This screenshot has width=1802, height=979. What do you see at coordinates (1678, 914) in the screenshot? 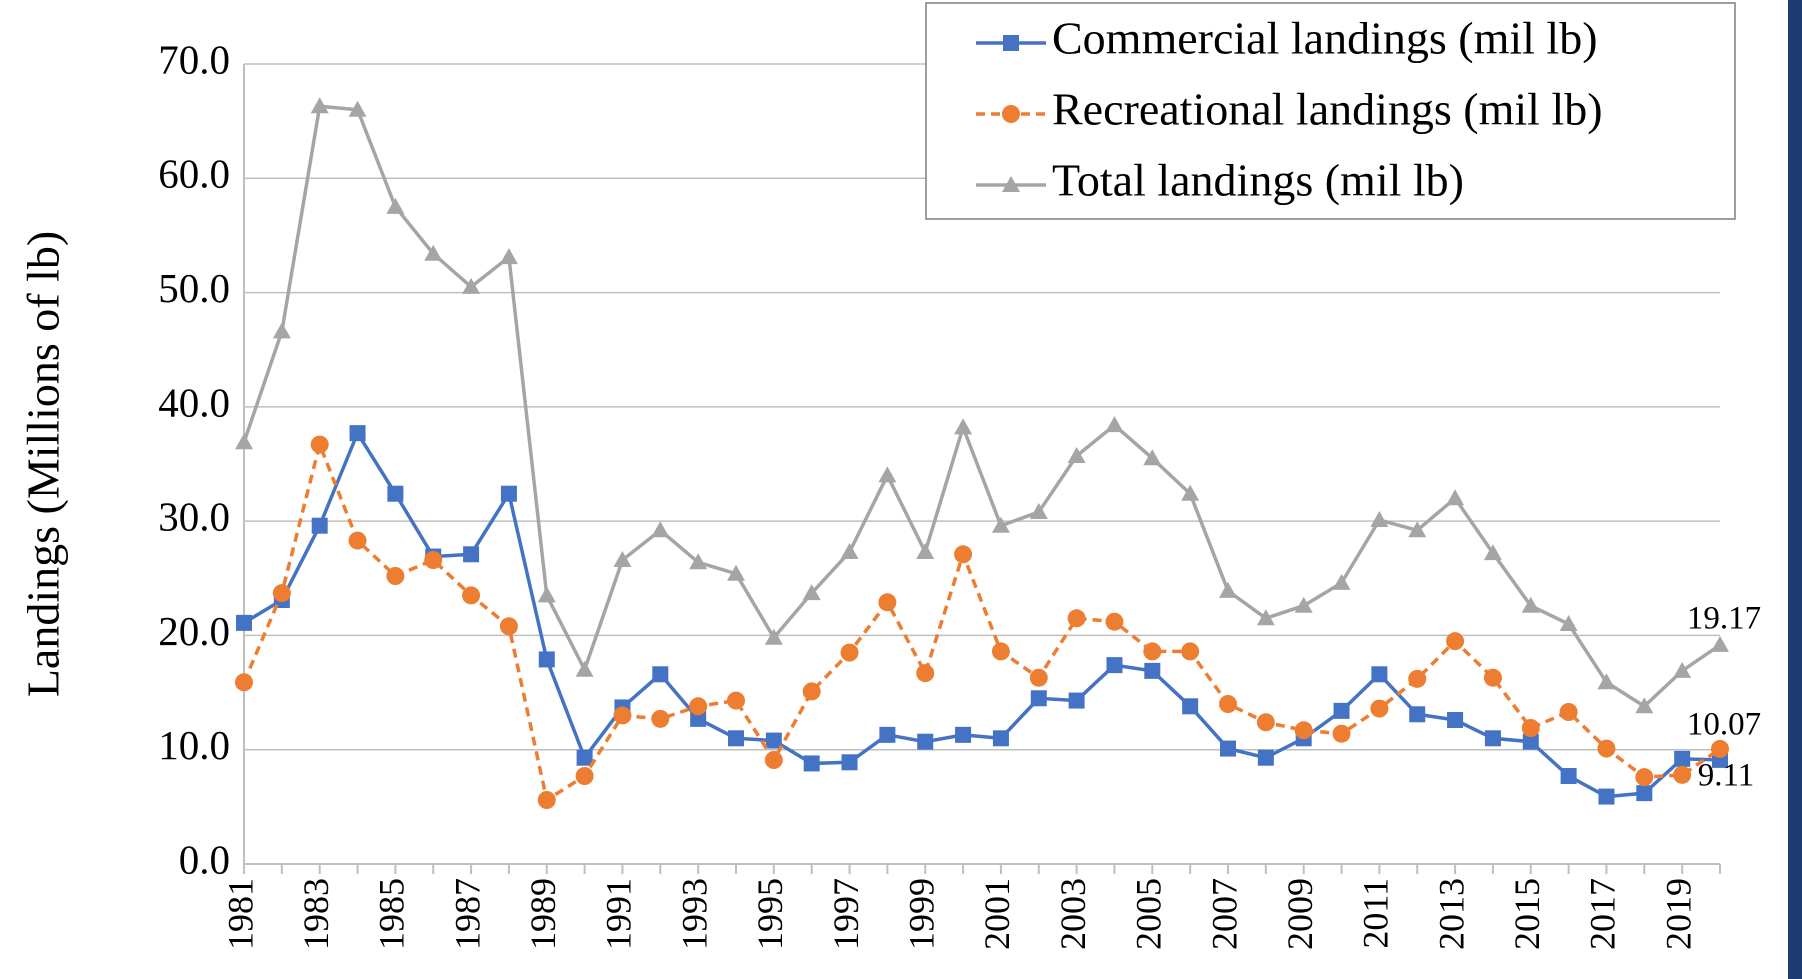
I see `x-tick-label: 2019` at bounding box center [1678, 914].